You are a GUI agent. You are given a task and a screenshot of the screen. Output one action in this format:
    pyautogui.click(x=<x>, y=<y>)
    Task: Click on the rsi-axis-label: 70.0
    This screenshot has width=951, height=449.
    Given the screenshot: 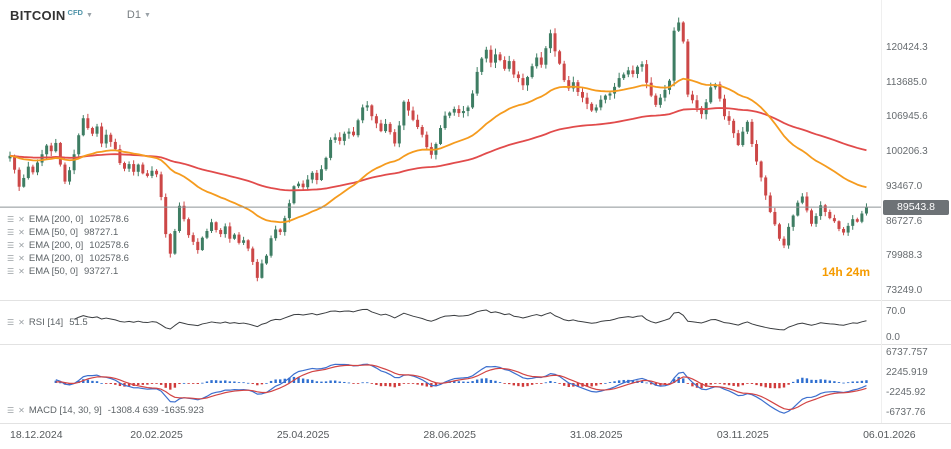 What is the action you would take?
    pyautogui.click(x=896, y=312)
    